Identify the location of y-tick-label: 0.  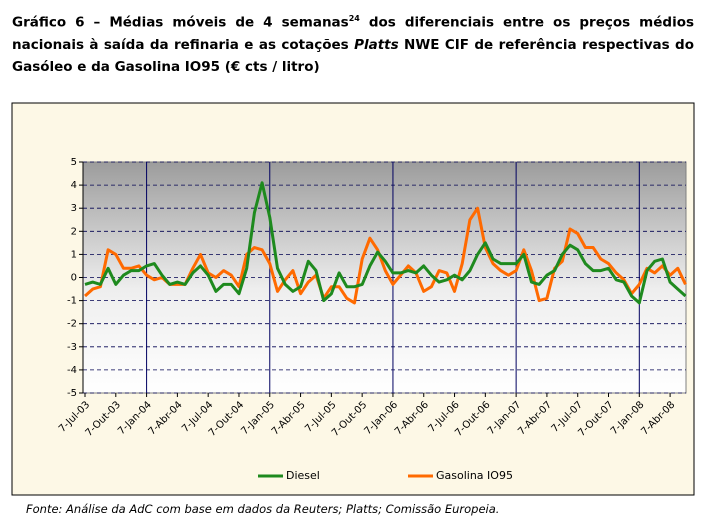
(74, 278).